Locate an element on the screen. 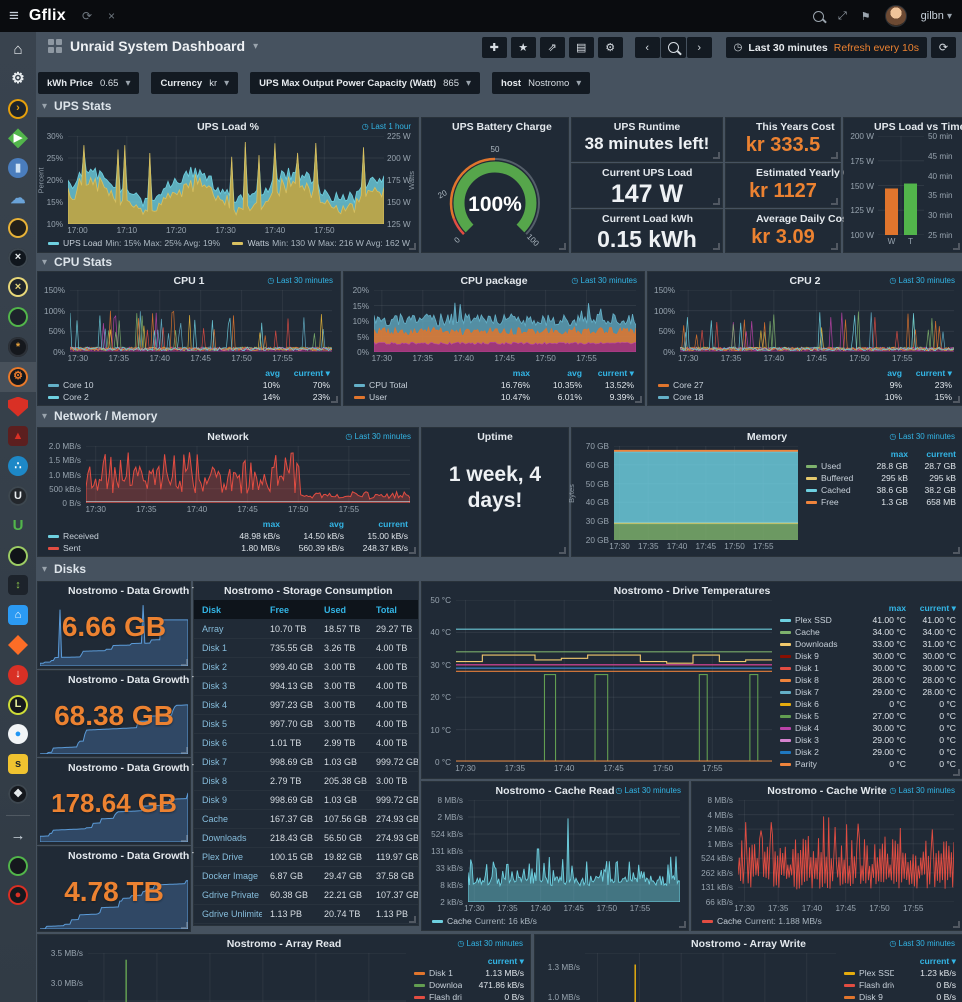  variable-value: Nostromo is located at coordinates (549, 83).